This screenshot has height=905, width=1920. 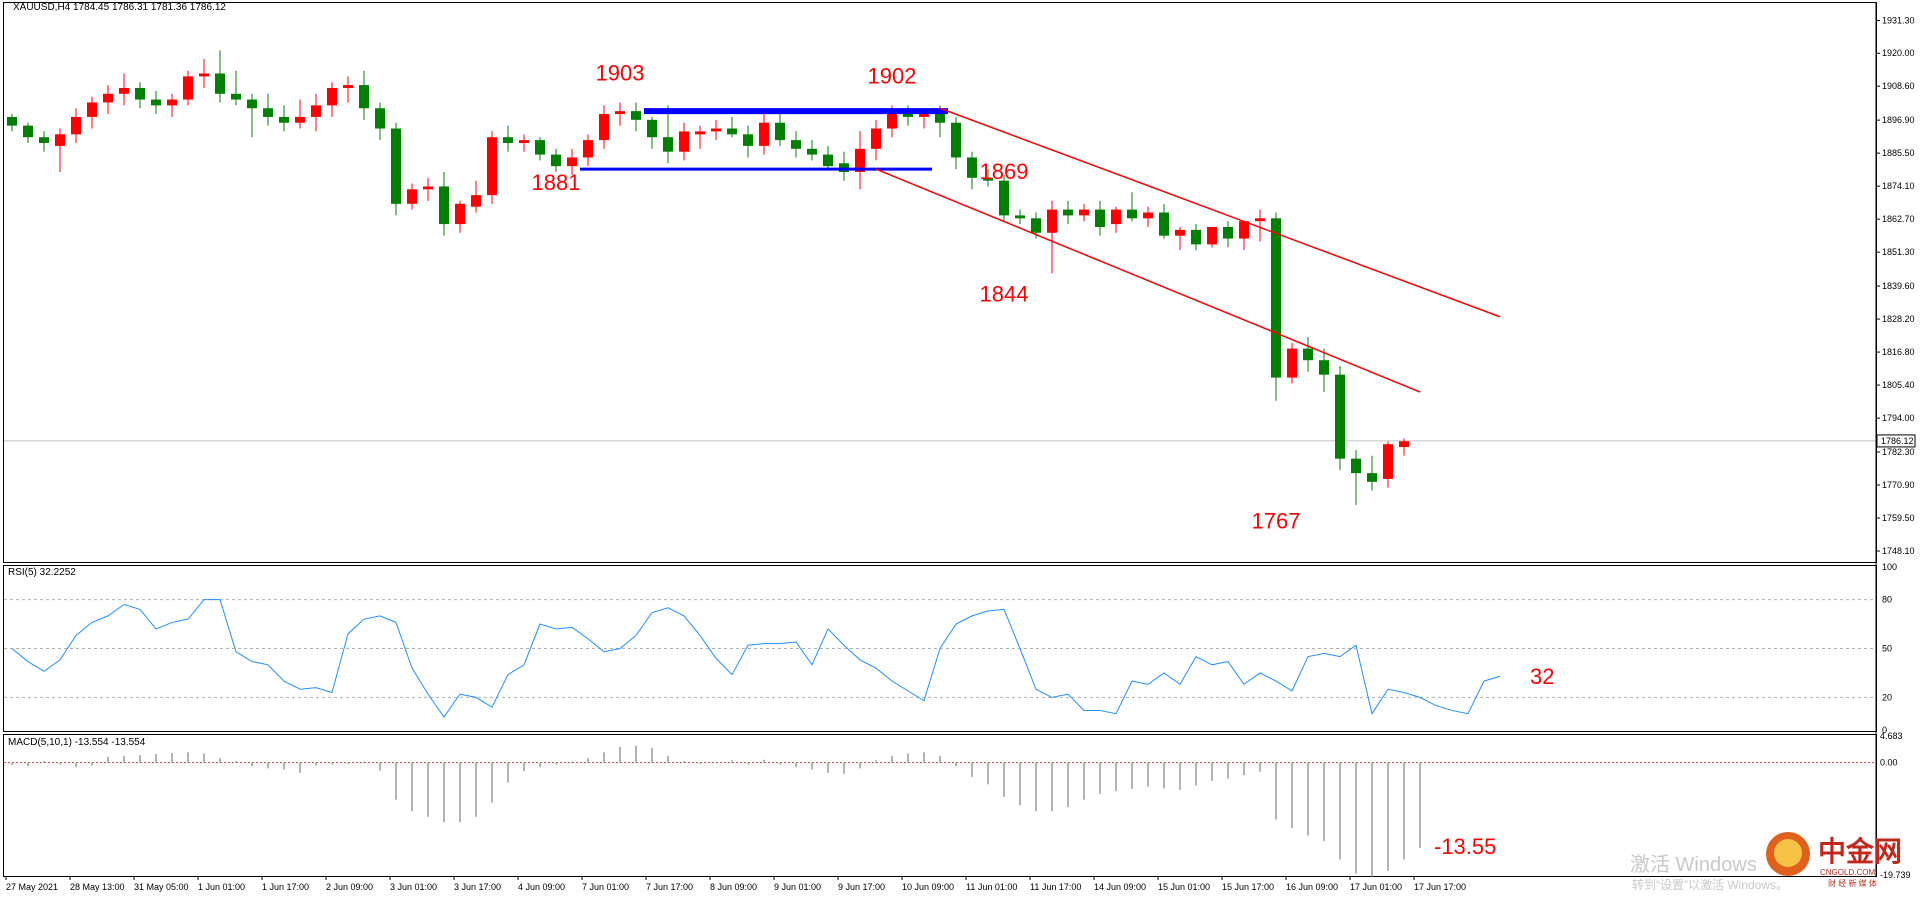 I want to click on time-axis-label: 17 Jun 01:00, so click(x=1376, y=887).